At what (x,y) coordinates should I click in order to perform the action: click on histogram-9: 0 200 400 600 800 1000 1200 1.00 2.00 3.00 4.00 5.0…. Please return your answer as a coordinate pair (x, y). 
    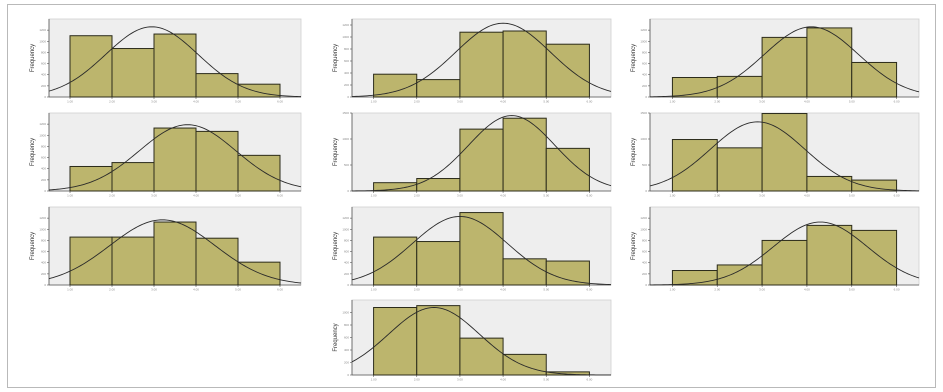
    Looking at the image, I should click on (775, 249).